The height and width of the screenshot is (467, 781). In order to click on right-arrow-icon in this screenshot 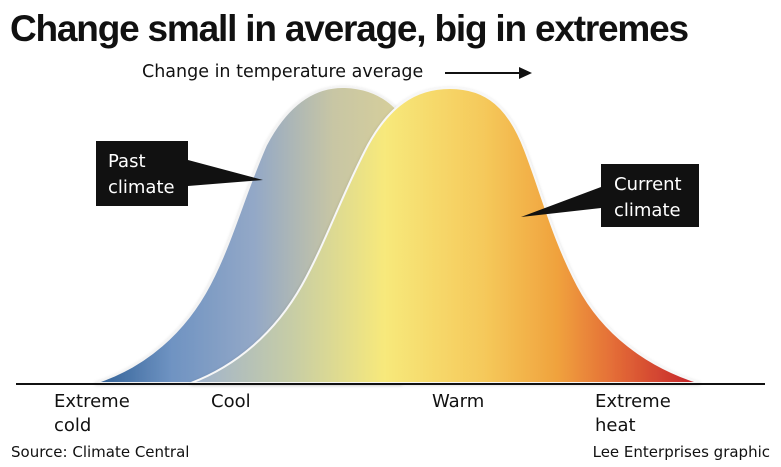, I will do `click(488, 73)`.